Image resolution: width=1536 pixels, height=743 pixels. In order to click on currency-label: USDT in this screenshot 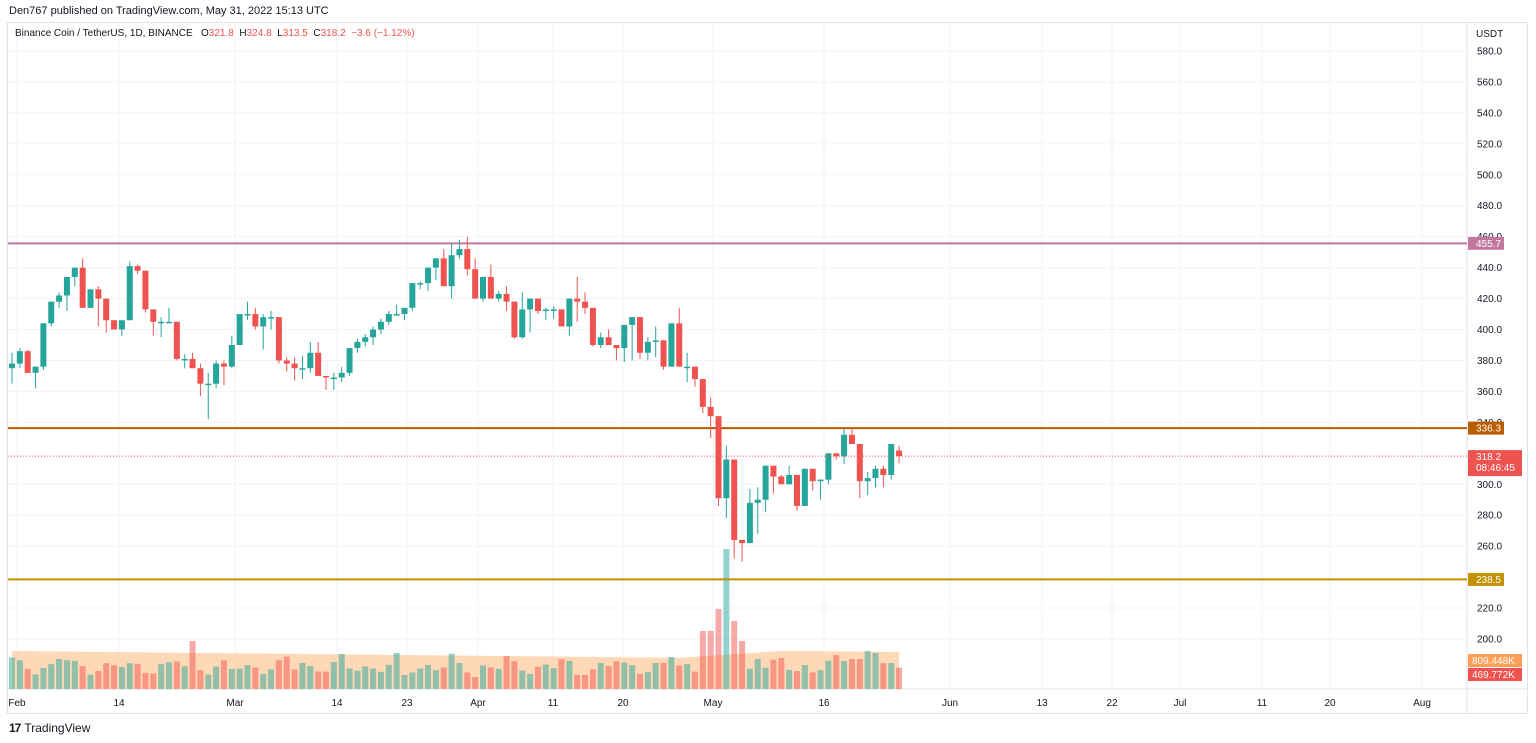, I will do `click(1489, 34)`.